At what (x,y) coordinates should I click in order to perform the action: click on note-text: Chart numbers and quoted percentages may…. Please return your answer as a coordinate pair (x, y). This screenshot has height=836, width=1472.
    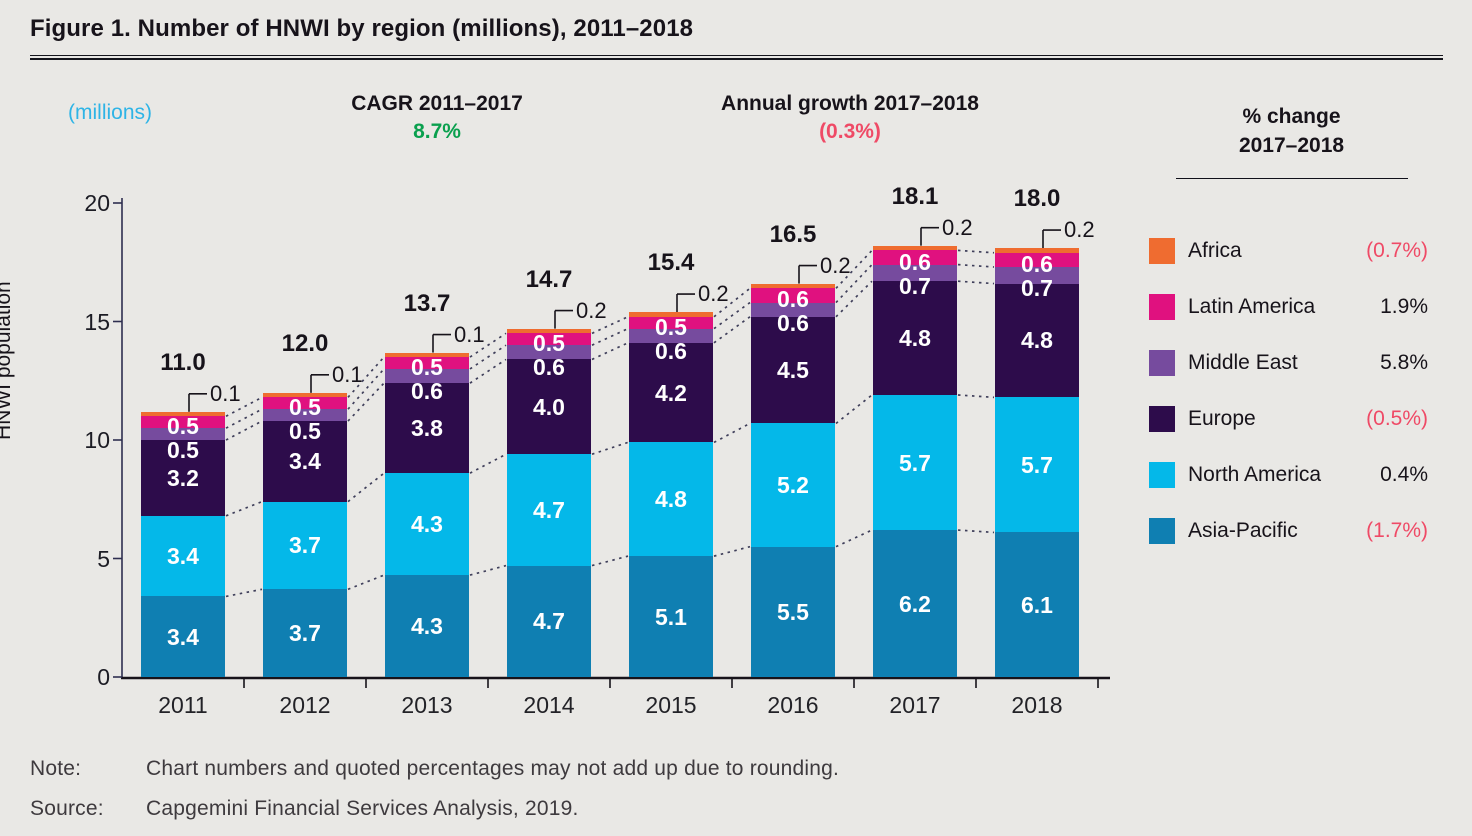
    Looking at the image, I should click on (493, 768).